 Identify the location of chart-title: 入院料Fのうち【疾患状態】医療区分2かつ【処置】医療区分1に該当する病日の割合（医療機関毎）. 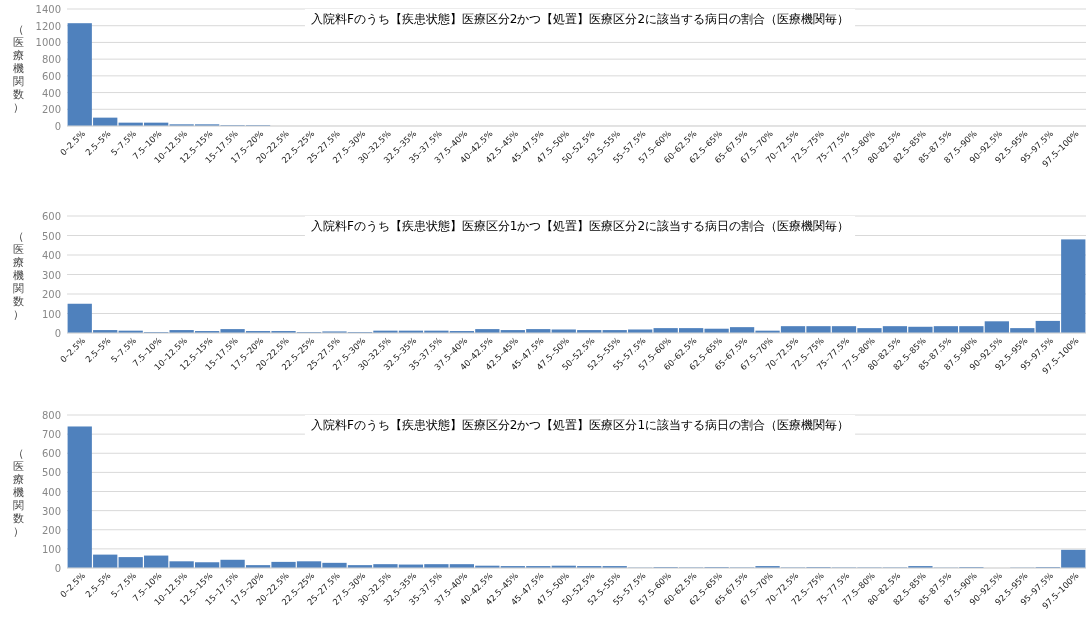
(580, 425).